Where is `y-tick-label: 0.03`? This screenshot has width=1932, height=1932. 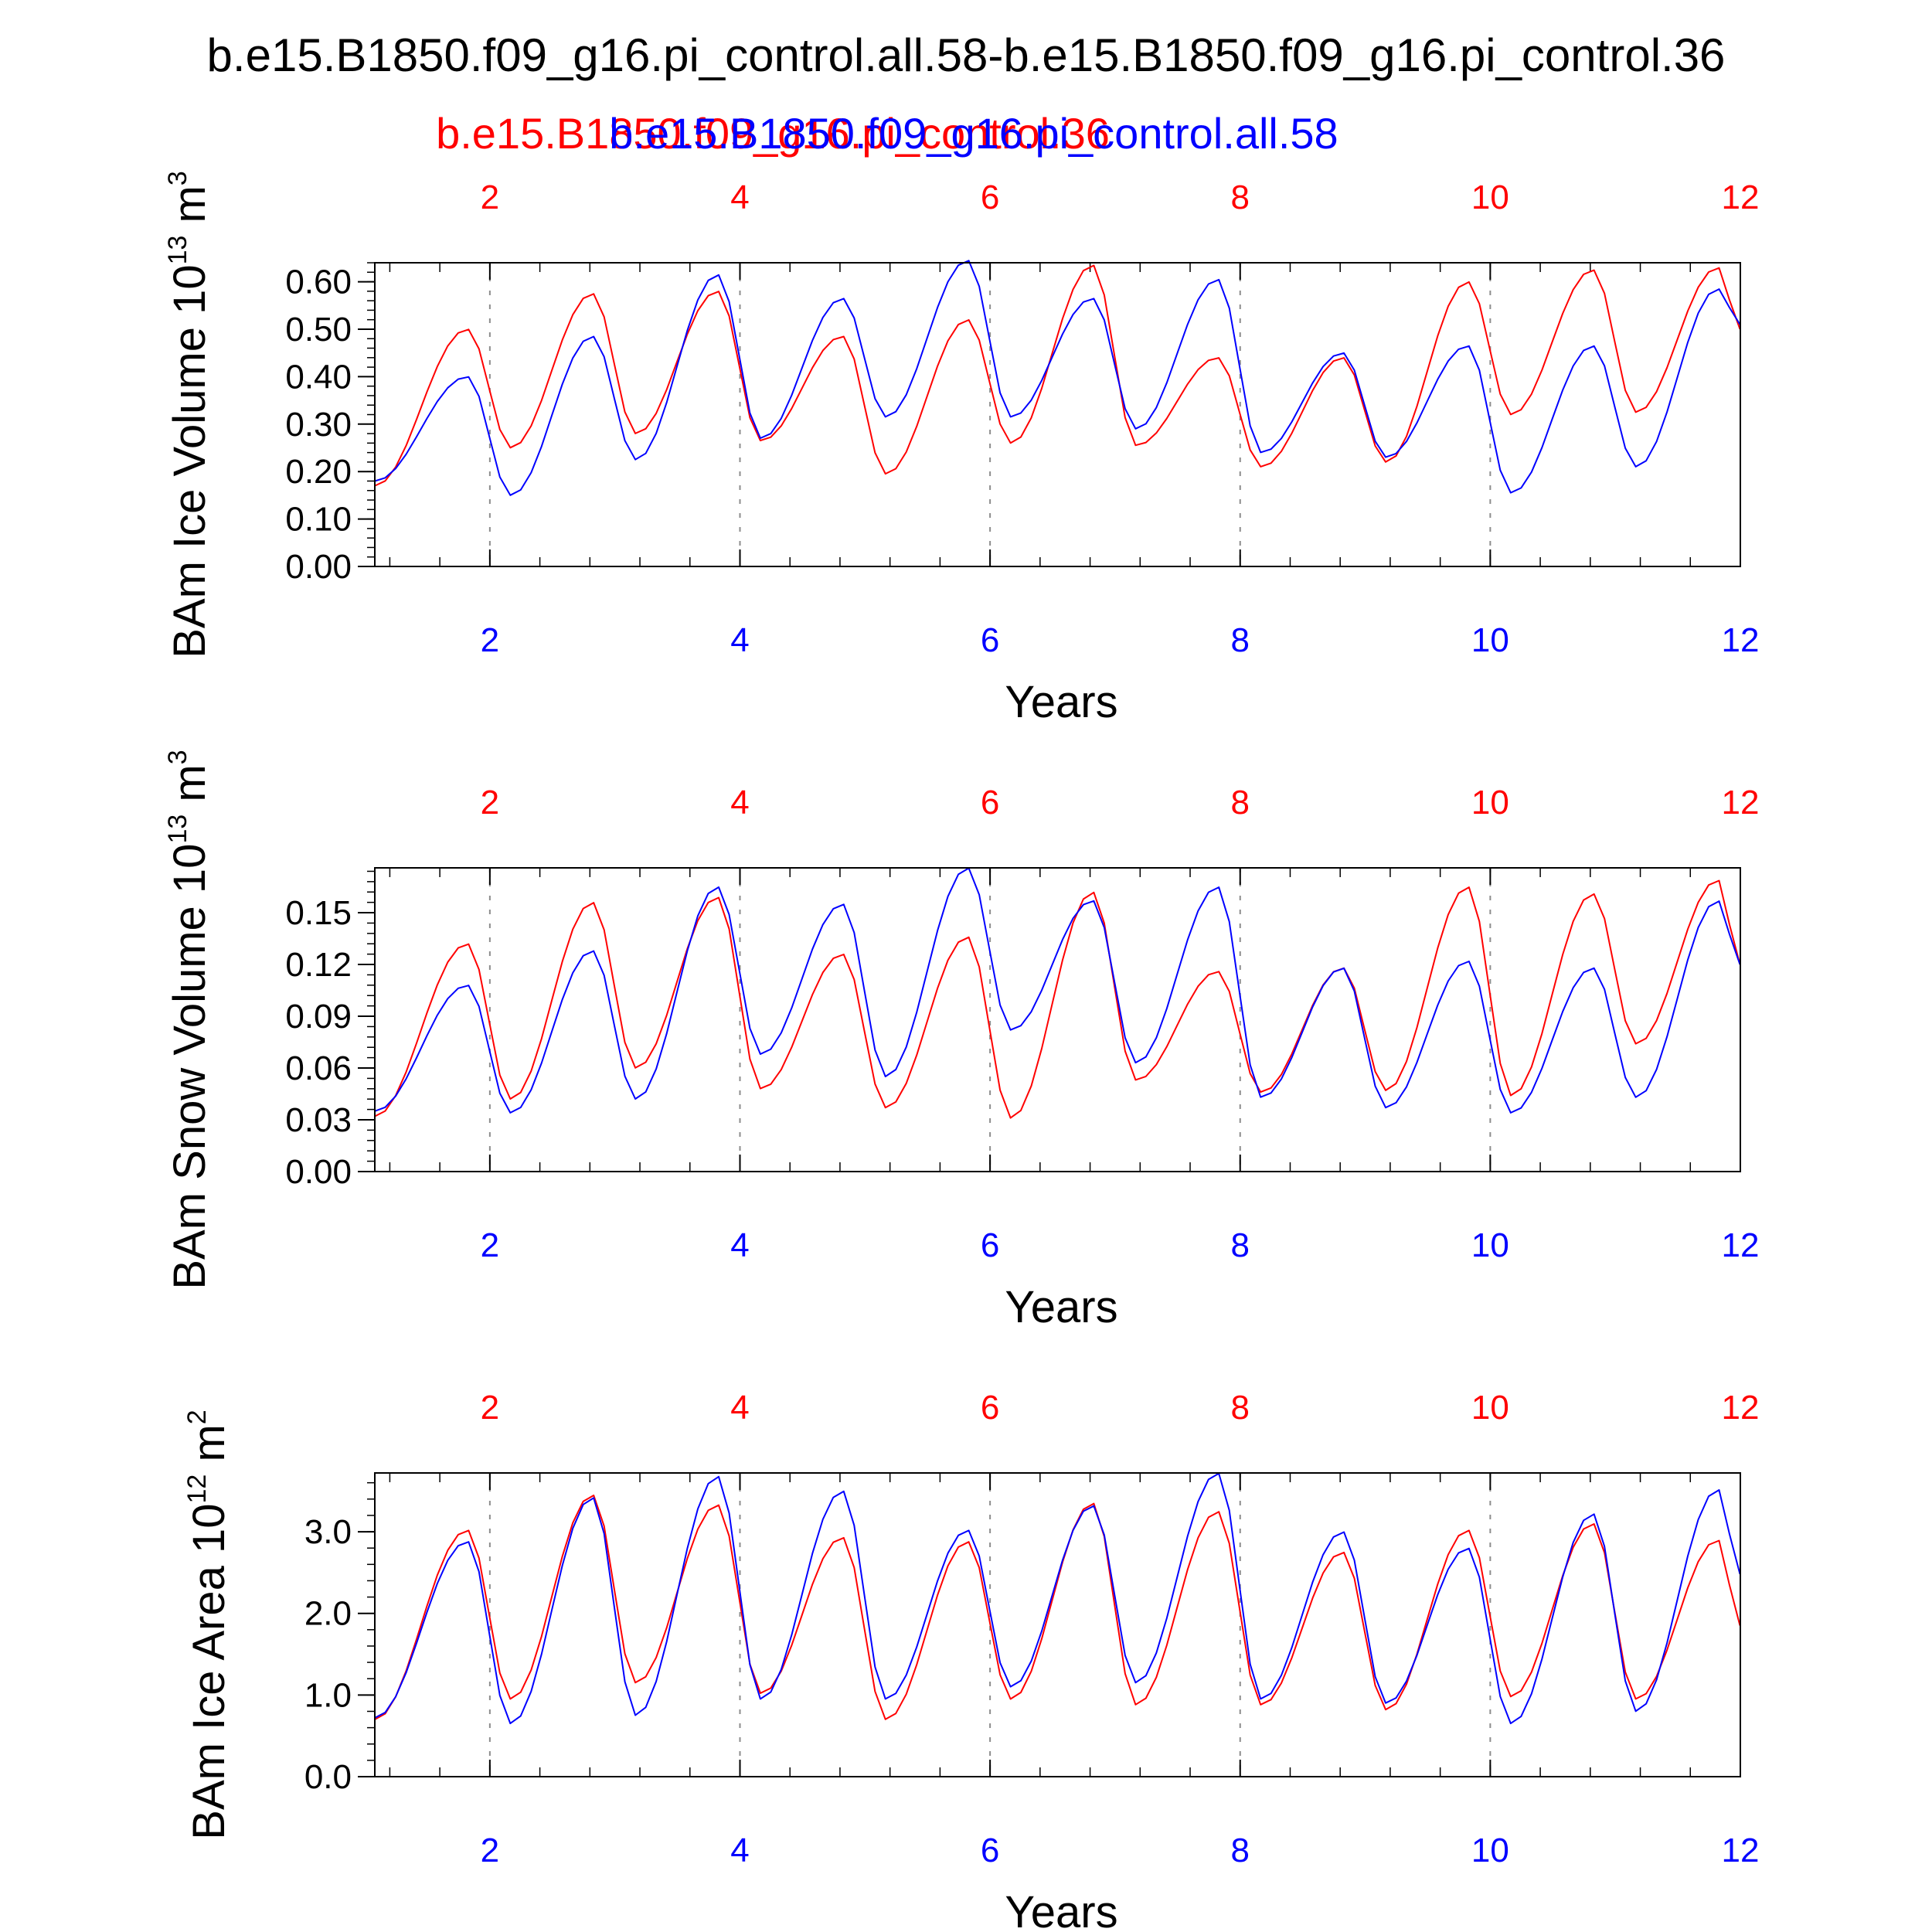
y-tick-label: 0.03 is located at coordinates (319, 1120).